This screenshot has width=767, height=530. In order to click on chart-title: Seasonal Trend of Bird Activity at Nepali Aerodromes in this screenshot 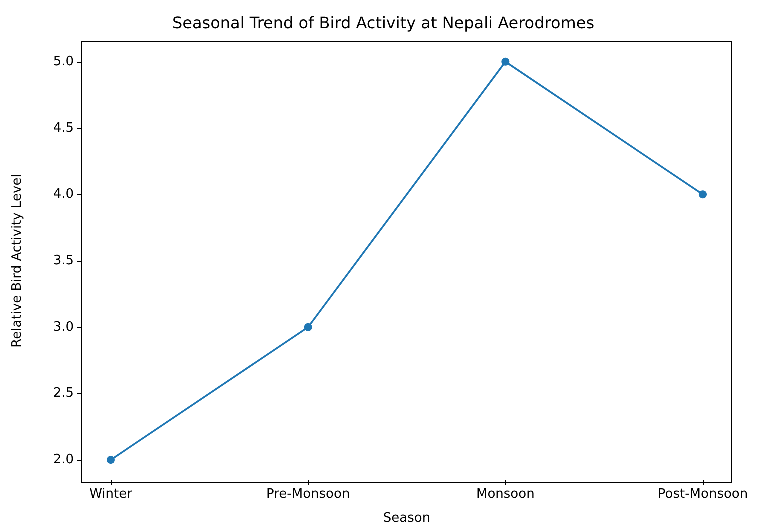, I will do `click(383, 23)`.